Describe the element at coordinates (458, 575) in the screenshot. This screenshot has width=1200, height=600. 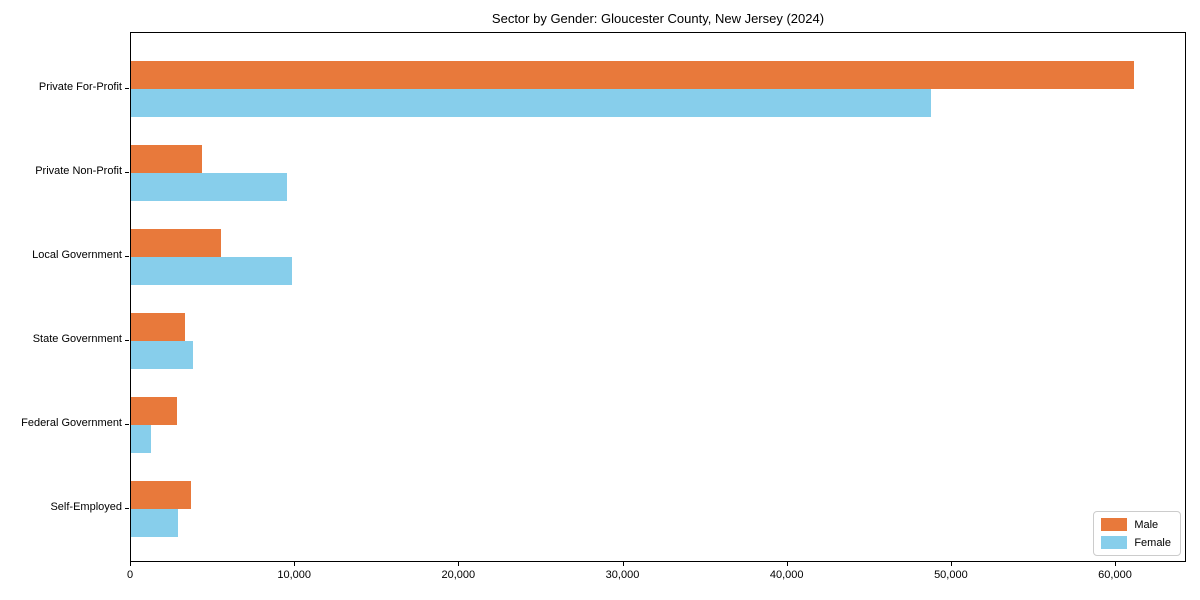
I see `x-tick-label: 20,000` at that location.